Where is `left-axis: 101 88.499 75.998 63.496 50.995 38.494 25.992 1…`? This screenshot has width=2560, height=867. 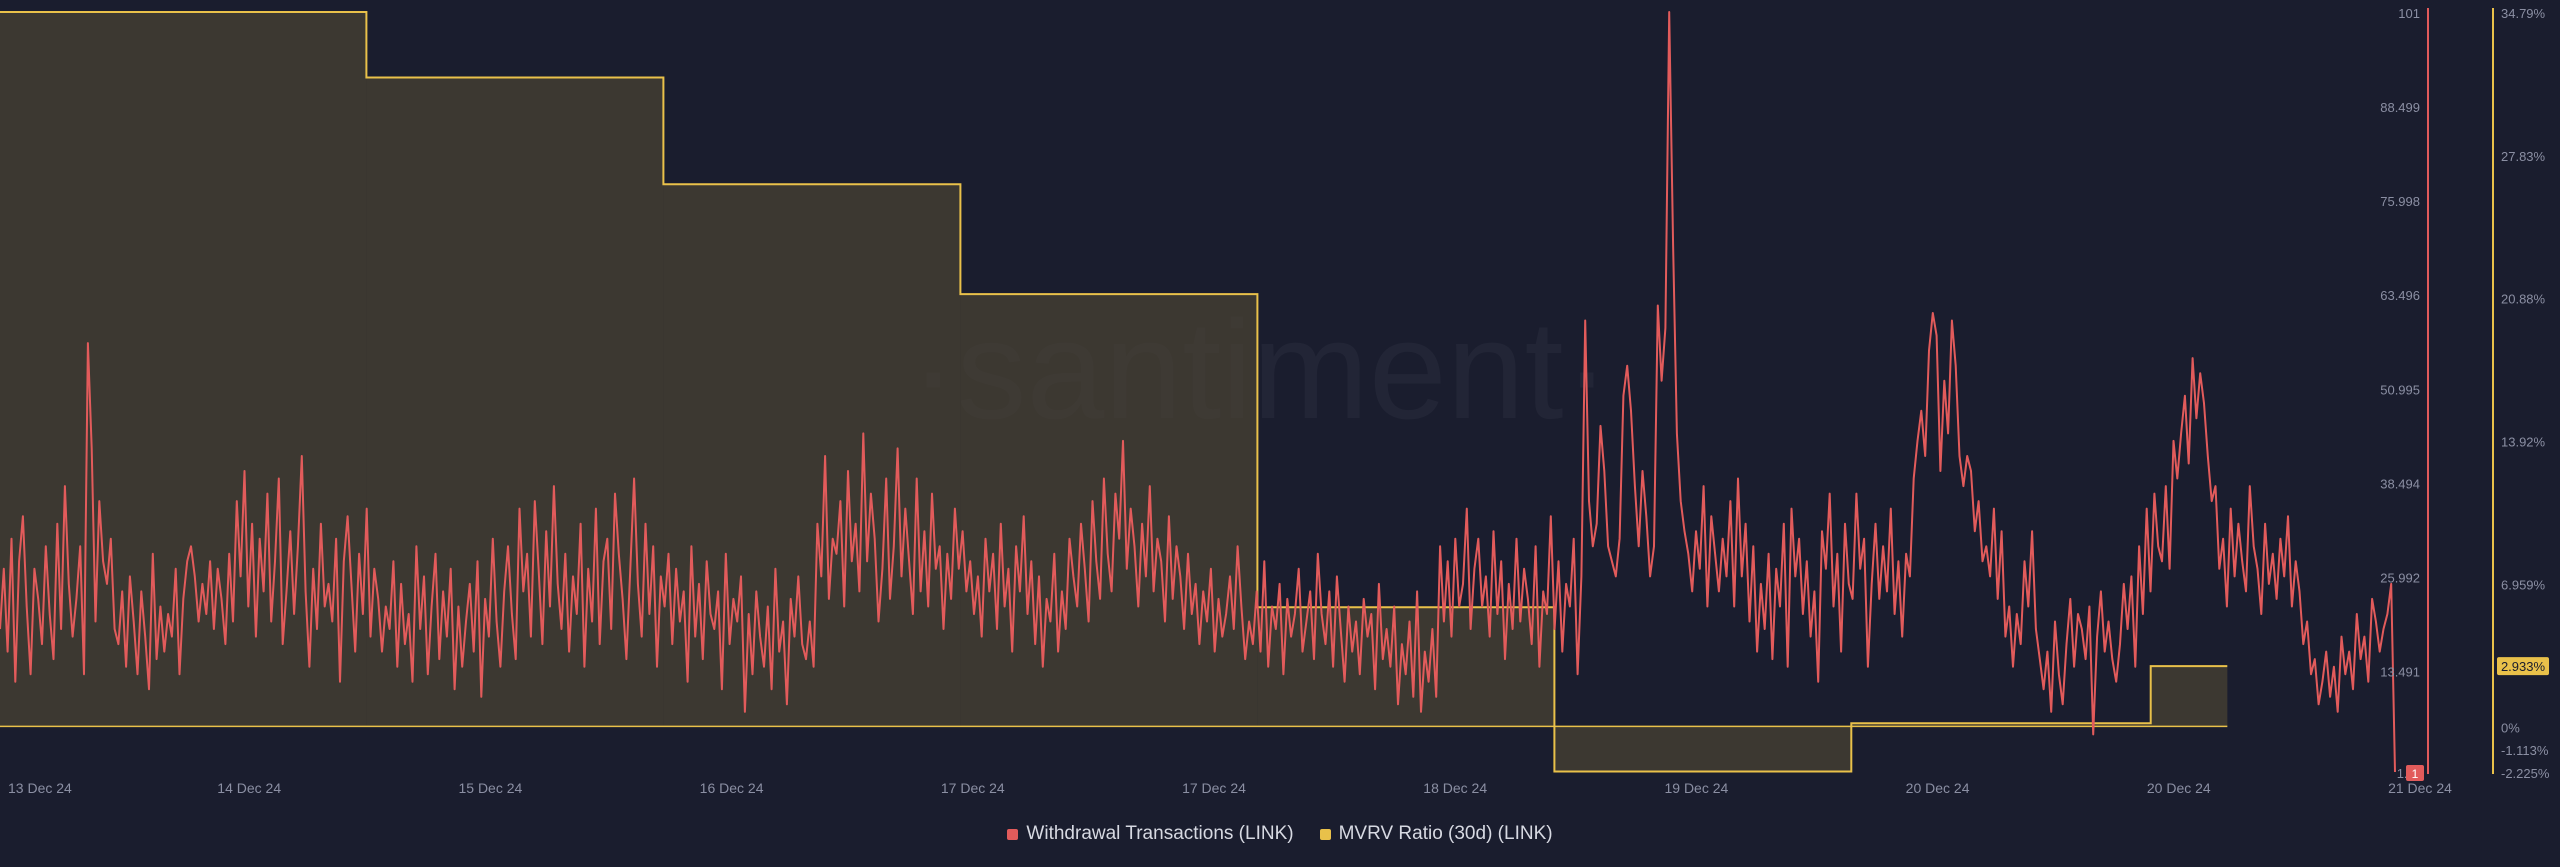 left-axis: 101 88.499 75.998 63.496 50.995 38.494 25.992 1… is located at coordinates (2404, 393).